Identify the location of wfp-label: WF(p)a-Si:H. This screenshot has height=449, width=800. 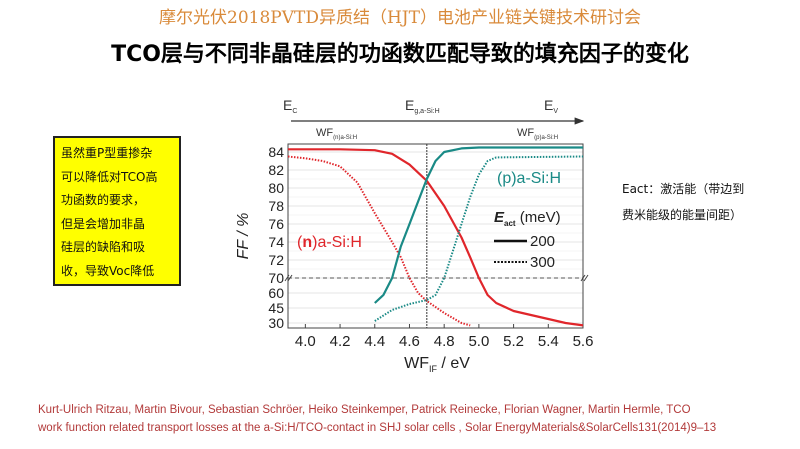
(537, 134).